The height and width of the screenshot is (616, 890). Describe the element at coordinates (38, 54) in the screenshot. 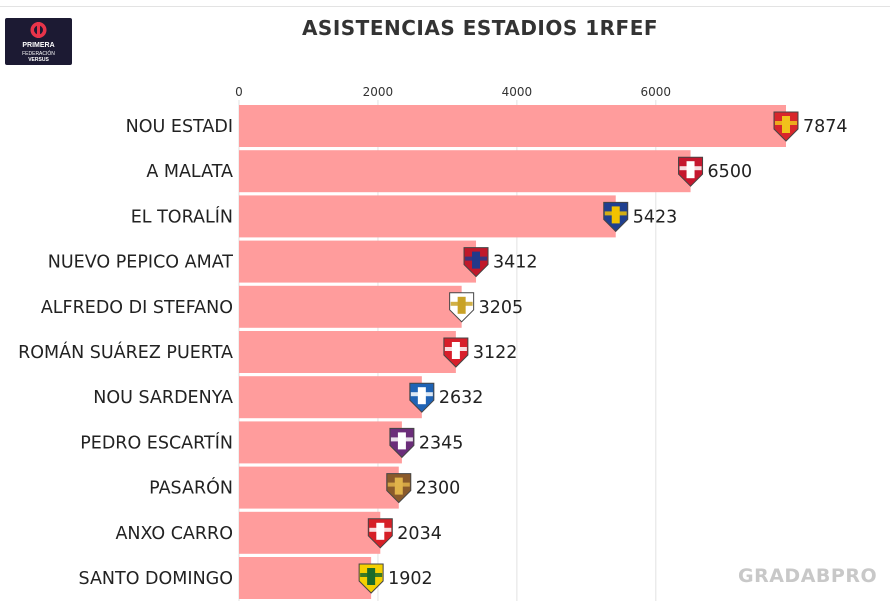

I see `logo-line-2: FEDERACIÓN` at that location.